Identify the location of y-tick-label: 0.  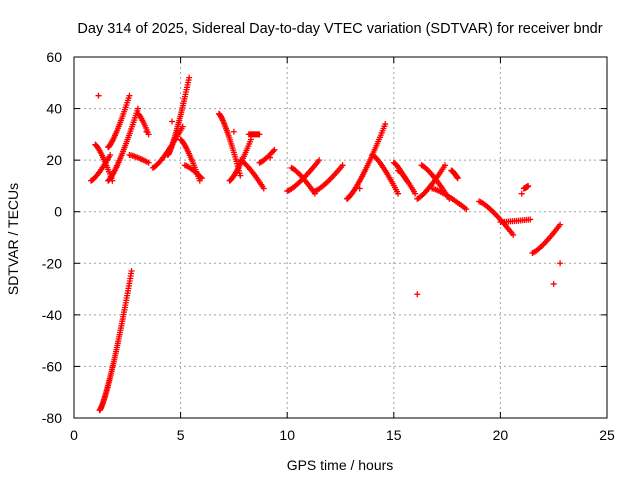
(58, 212).